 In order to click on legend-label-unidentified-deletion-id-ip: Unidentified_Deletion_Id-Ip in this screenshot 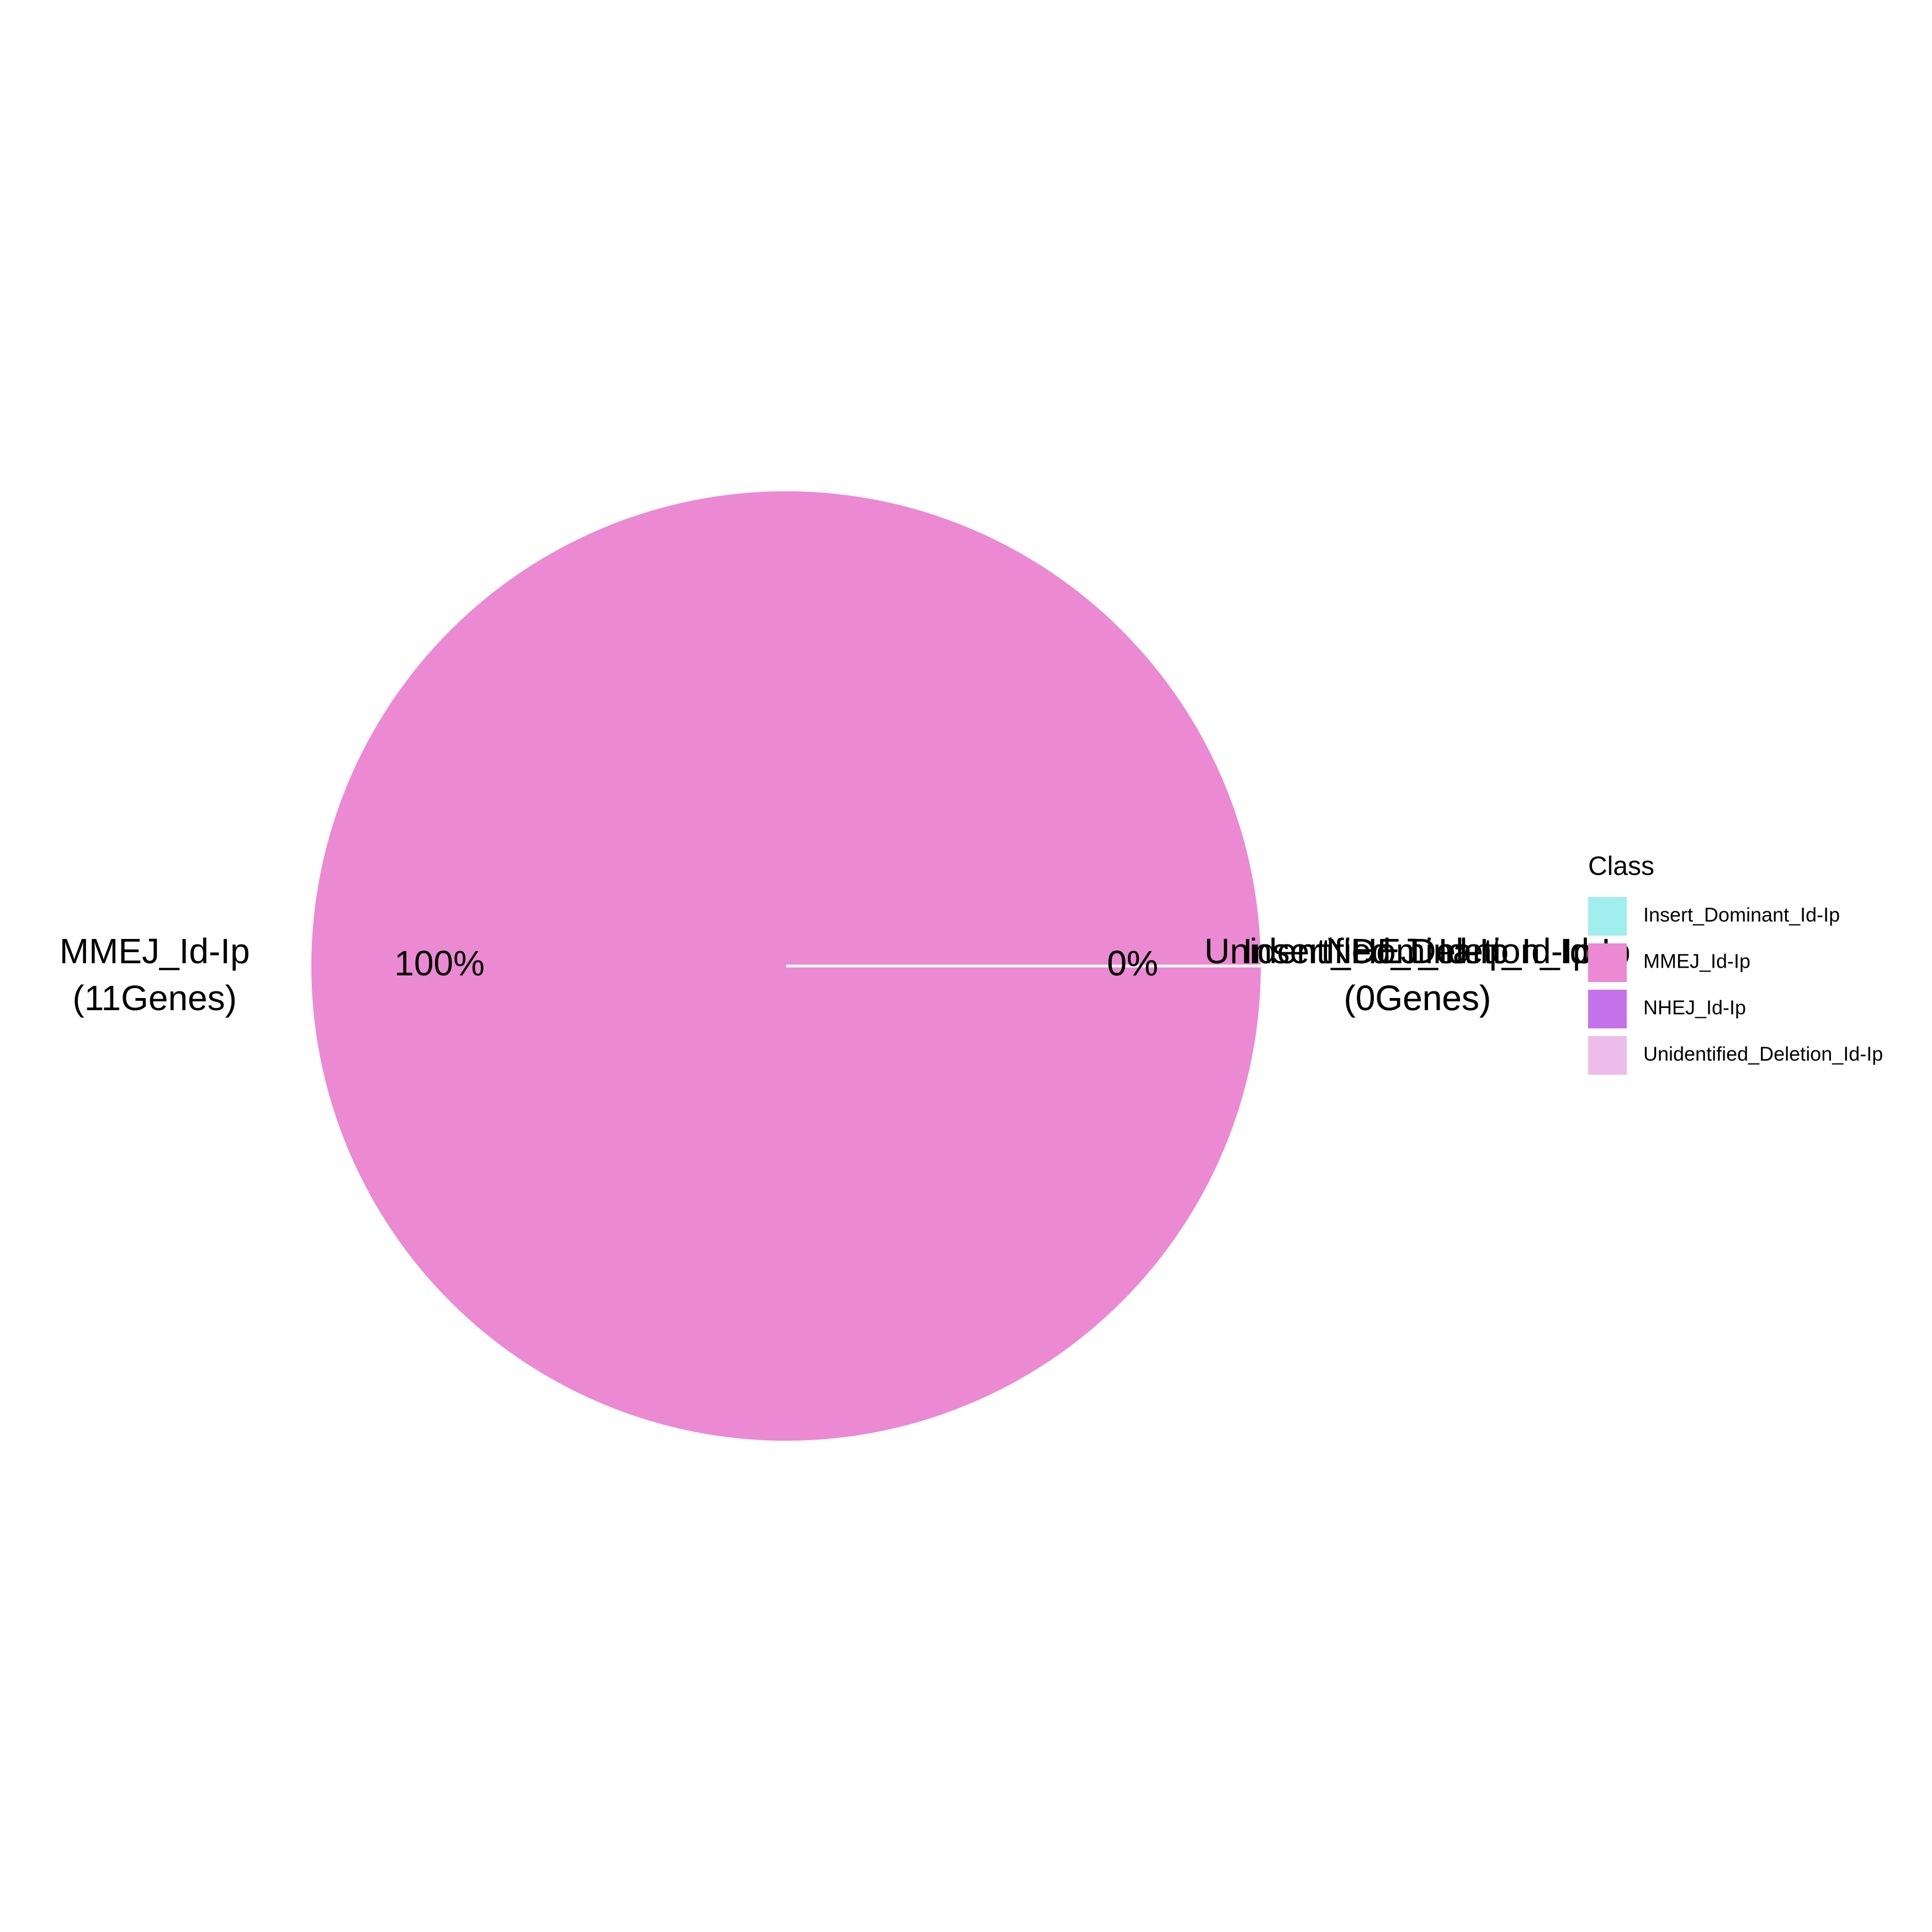, I will do `click(1763, 1054)`.